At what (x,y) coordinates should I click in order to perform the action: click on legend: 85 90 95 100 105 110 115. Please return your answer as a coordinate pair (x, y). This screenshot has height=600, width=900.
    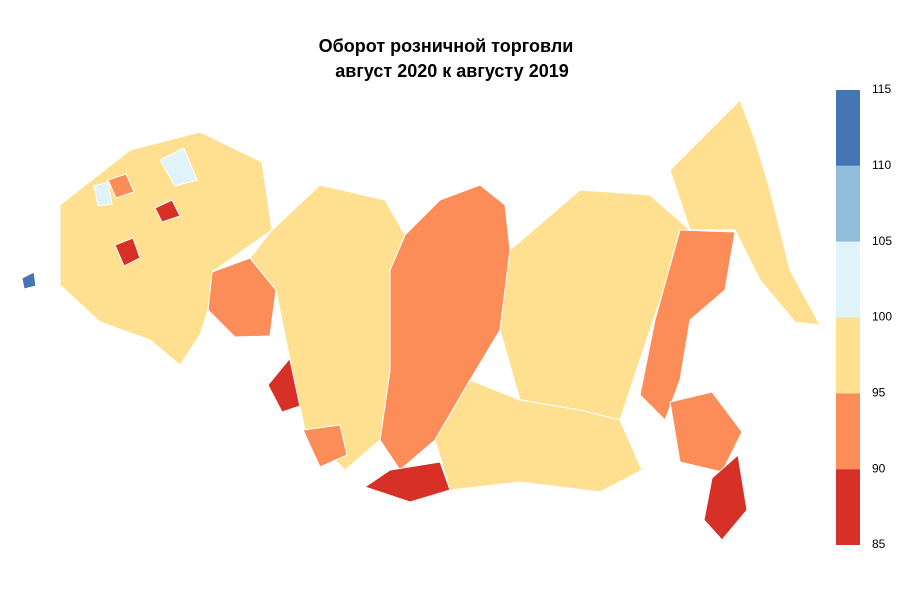
    Looking at the image, I should click on (864, 316).